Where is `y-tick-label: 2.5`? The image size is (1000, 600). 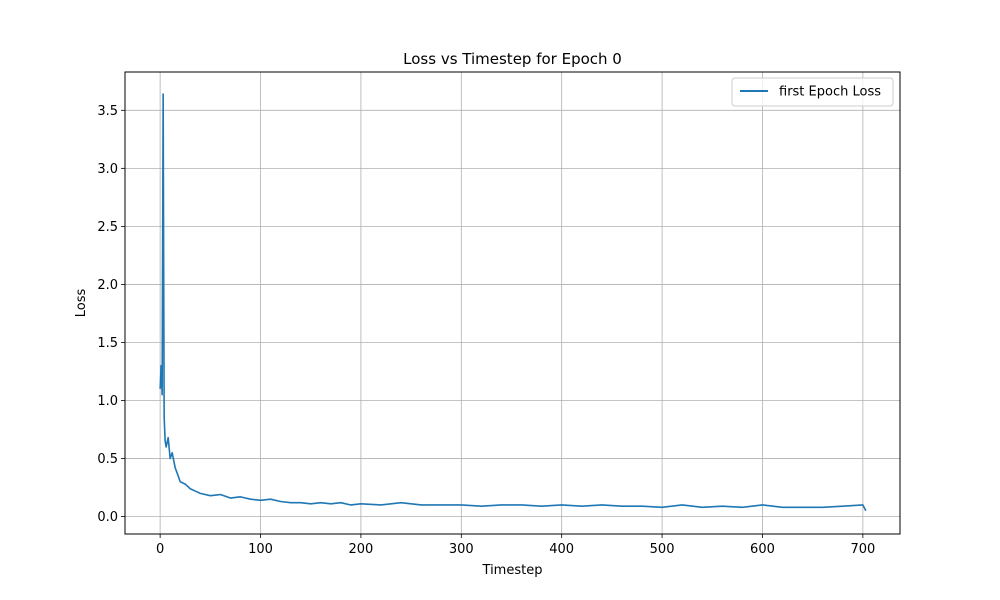
y-tick-label: 2.5 is located at coordinates (107, 227).